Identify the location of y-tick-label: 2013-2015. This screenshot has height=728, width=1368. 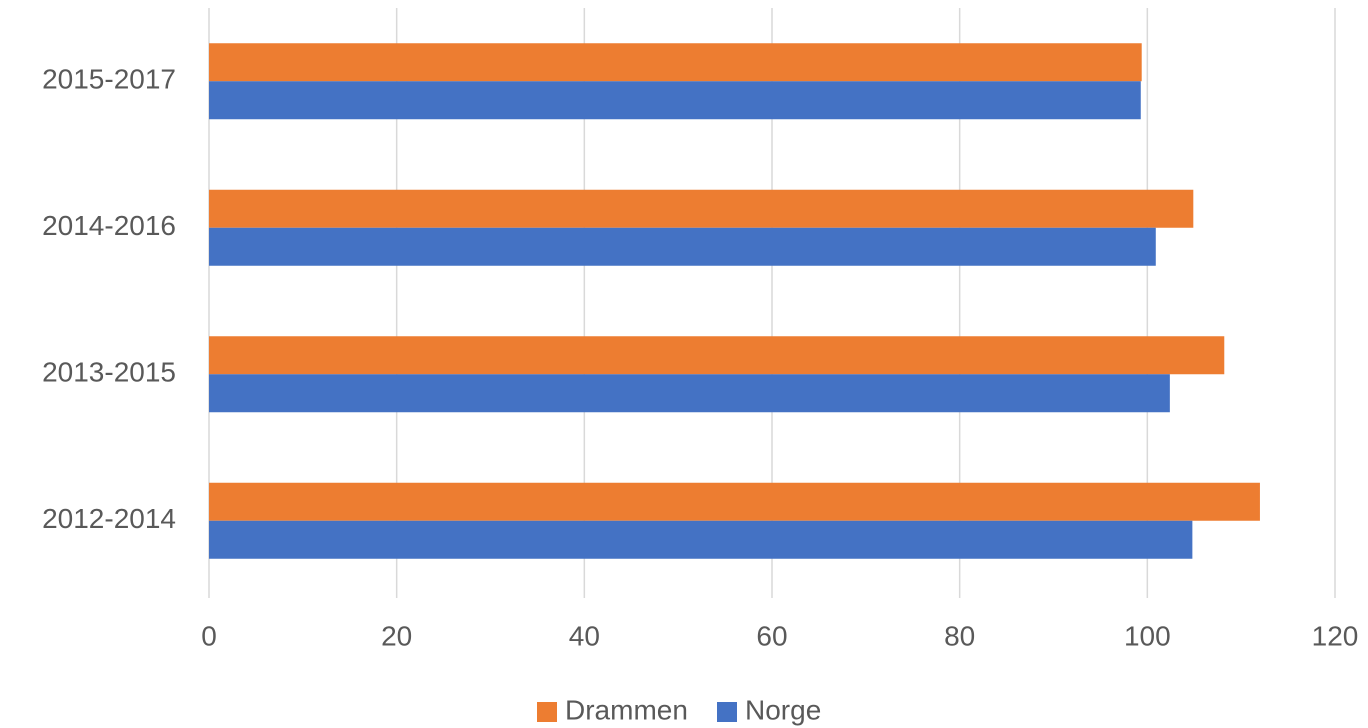
(109, 372).